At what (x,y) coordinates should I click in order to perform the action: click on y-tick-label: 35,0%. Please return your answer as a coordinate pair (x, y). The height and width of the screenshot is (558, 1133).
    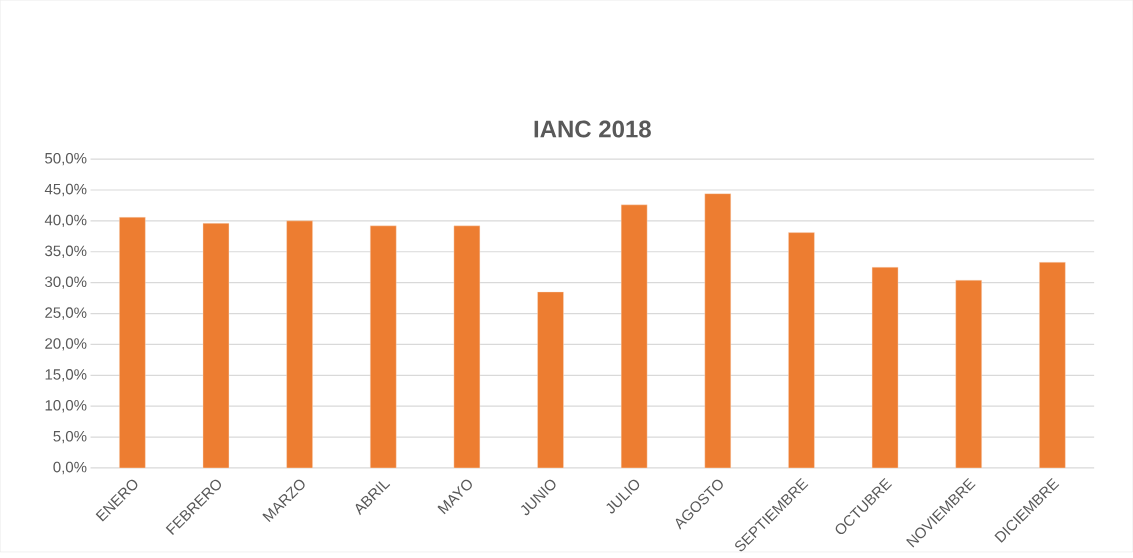
    Looking at the image, I should click on (66, 252).